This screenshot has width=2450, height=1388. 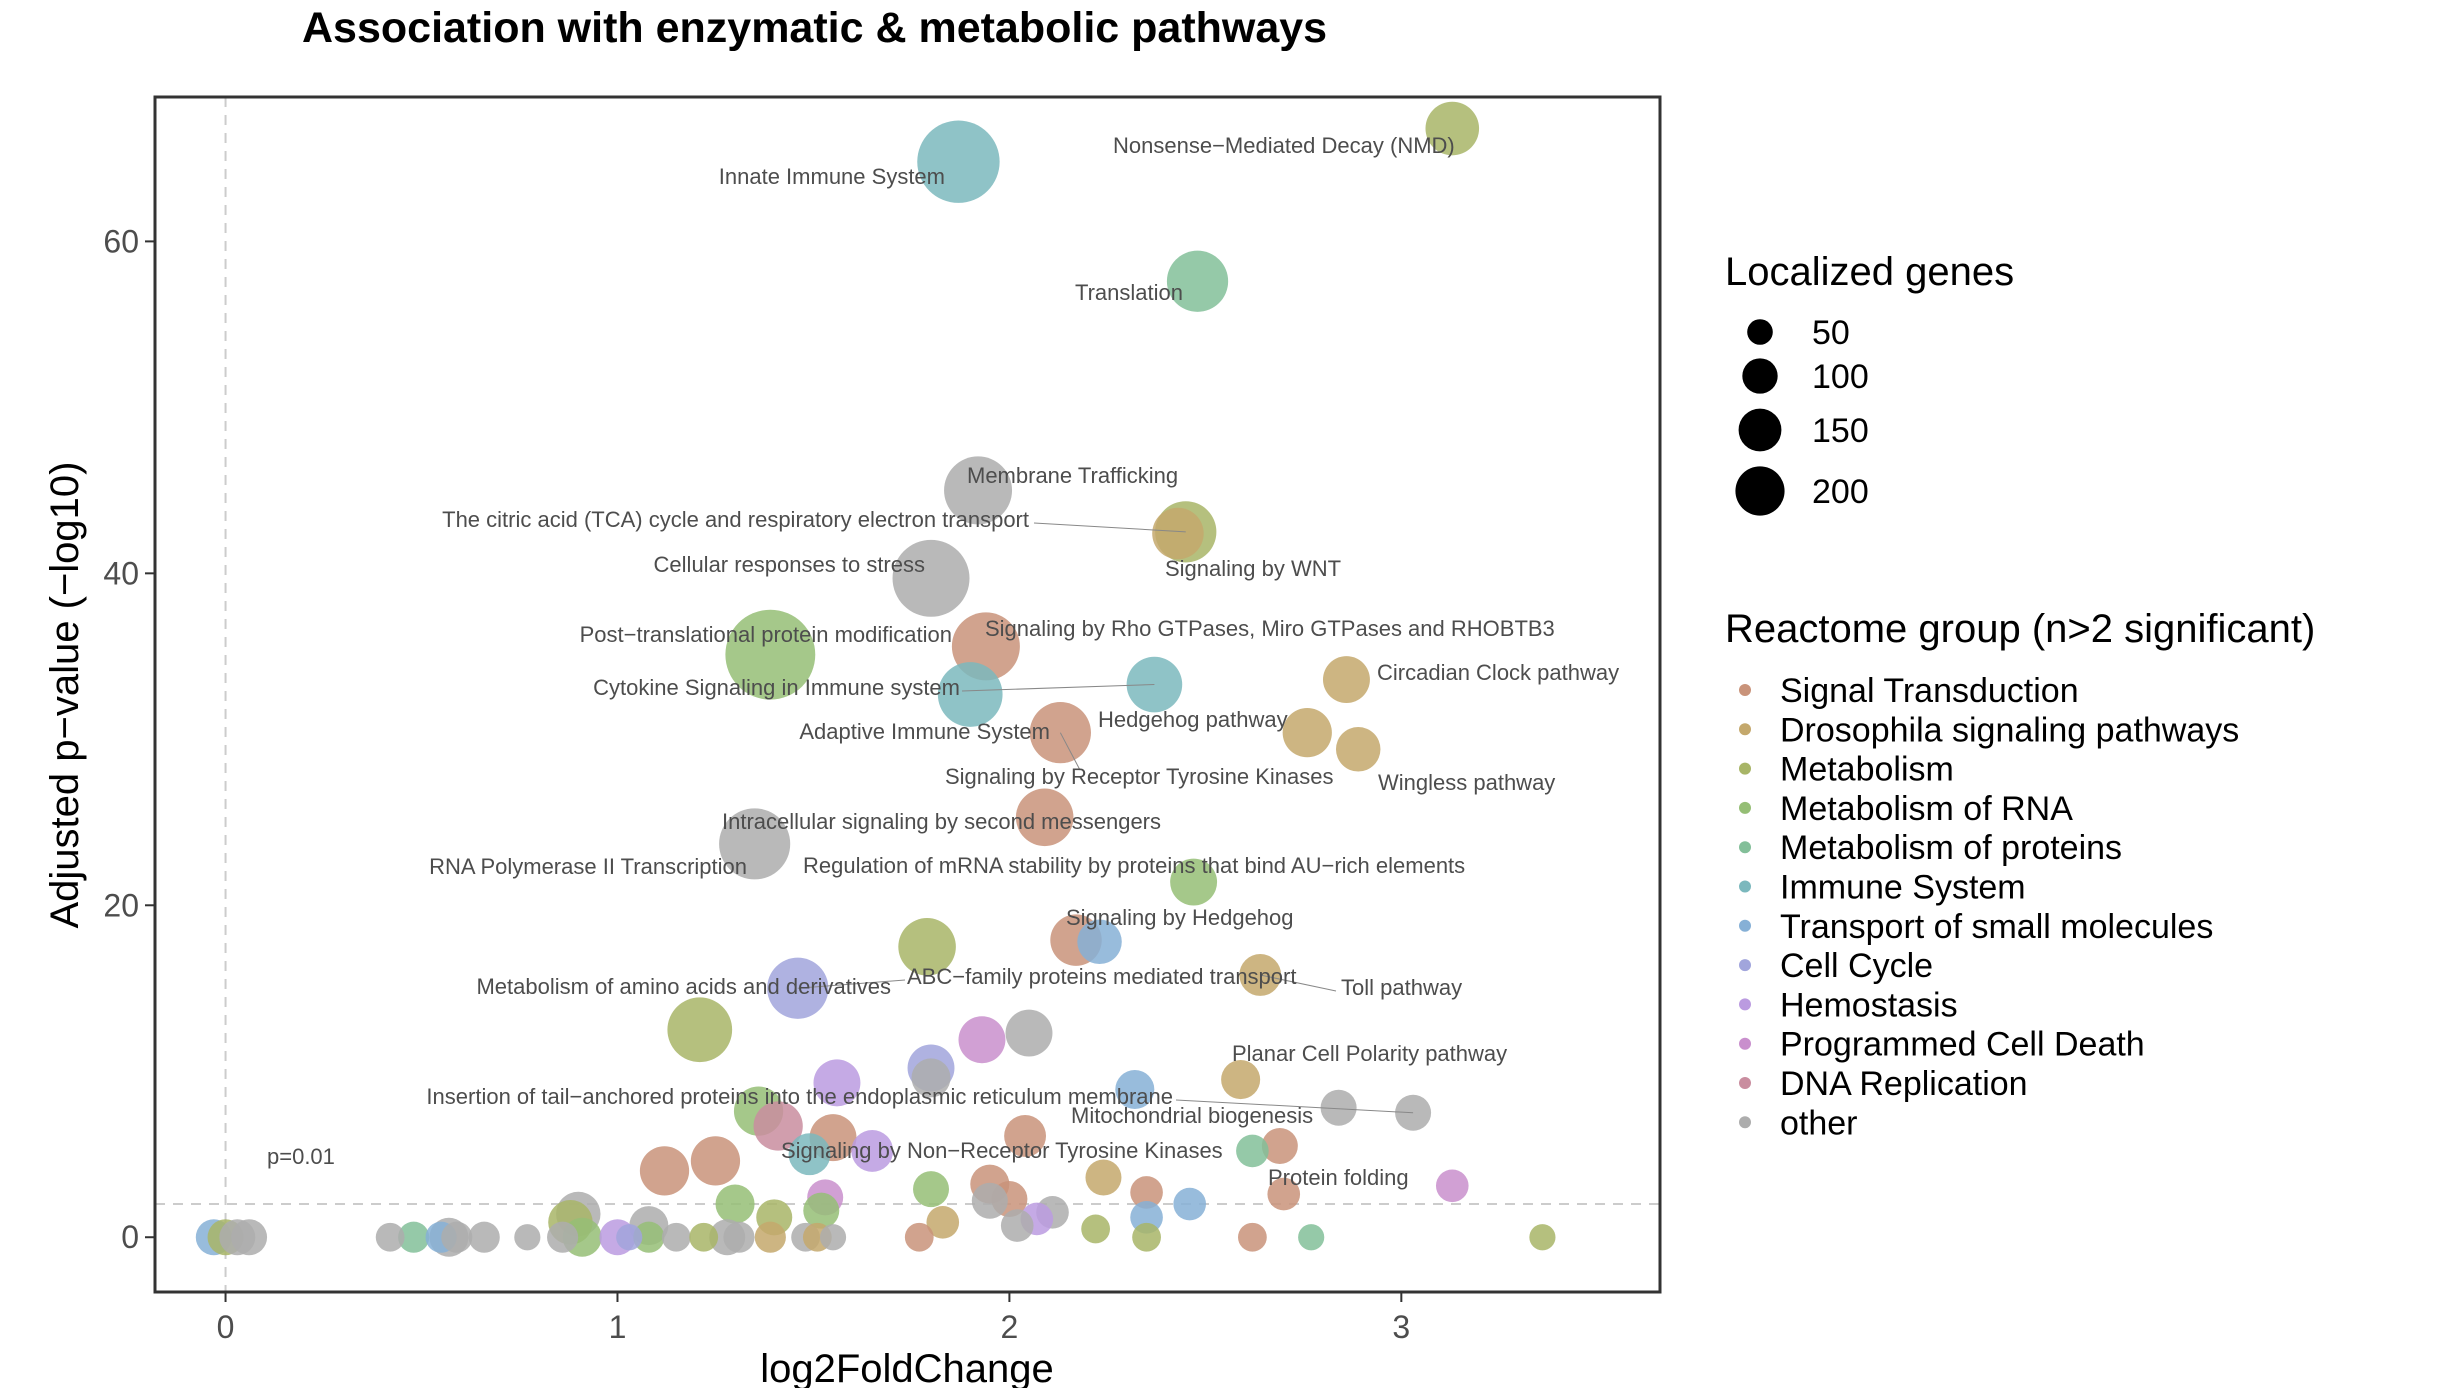 I want to click on point-label: Wingless pathway, so click(x=1466, y=782).